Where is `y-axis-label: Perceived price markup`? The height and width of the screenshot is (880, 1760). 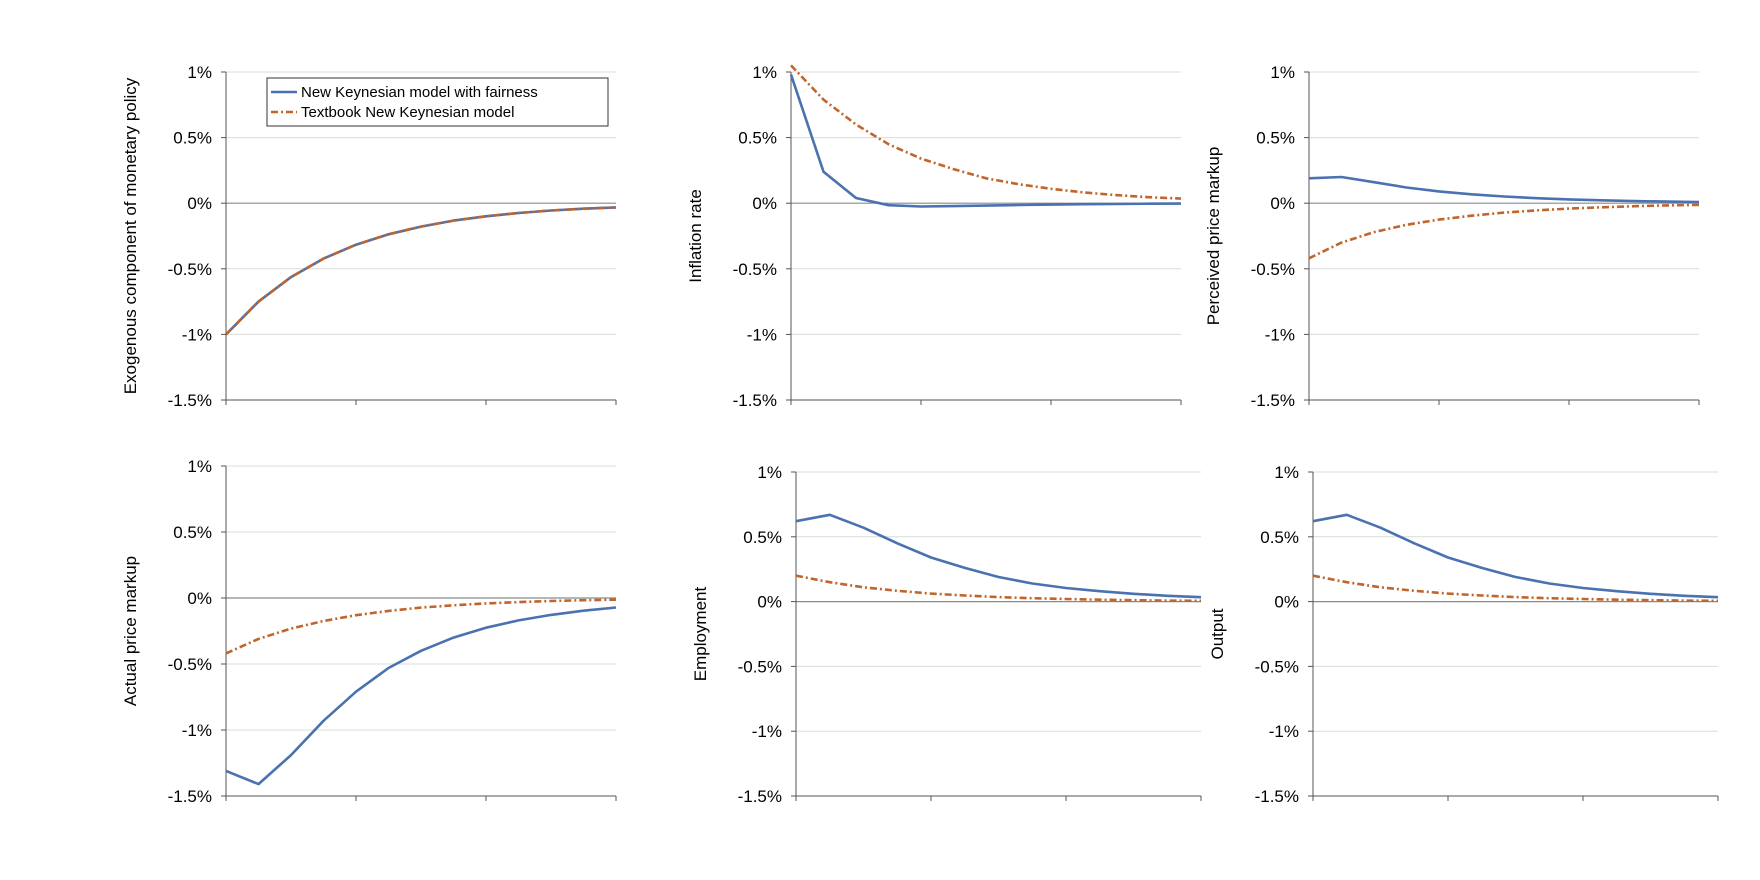 y-axis-label: Perceived price markup is located at coordinates (1213, 236).